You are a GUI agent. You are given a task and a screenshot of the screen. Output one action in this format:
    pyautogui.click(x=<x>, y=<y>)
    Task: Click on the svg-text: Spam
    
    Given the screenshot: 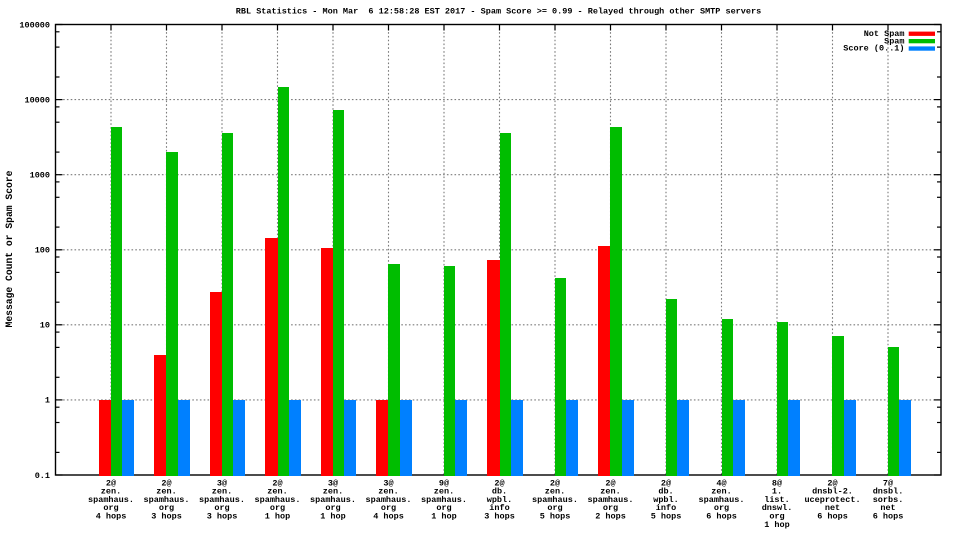 What is the action you would take?
    pyautogui.click(x=894, y=41)
    